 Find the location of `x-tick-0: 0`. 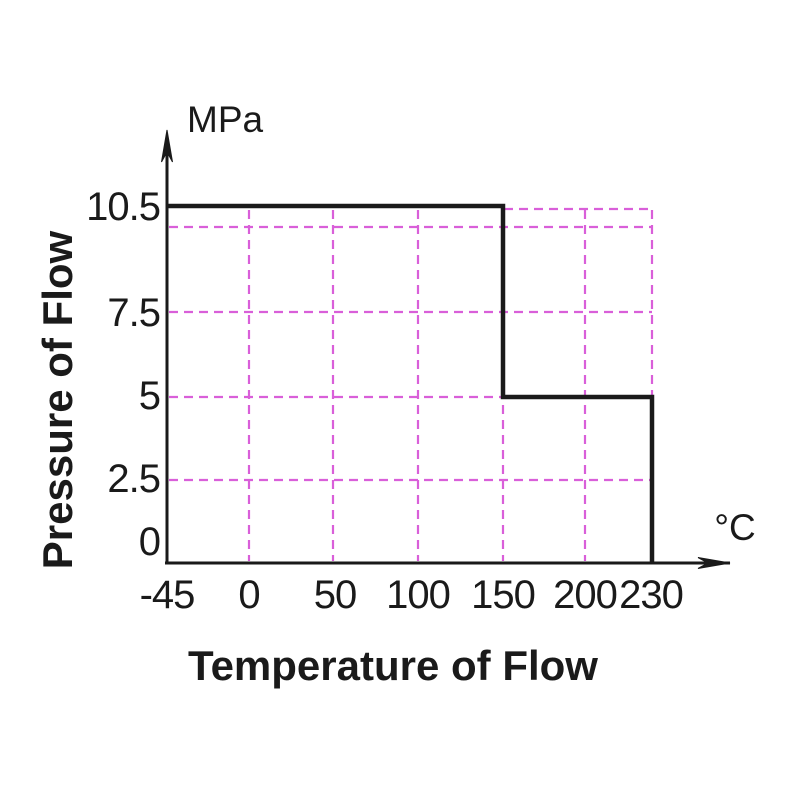

x-tick-0: 0 is located at coordinates (248, 595).